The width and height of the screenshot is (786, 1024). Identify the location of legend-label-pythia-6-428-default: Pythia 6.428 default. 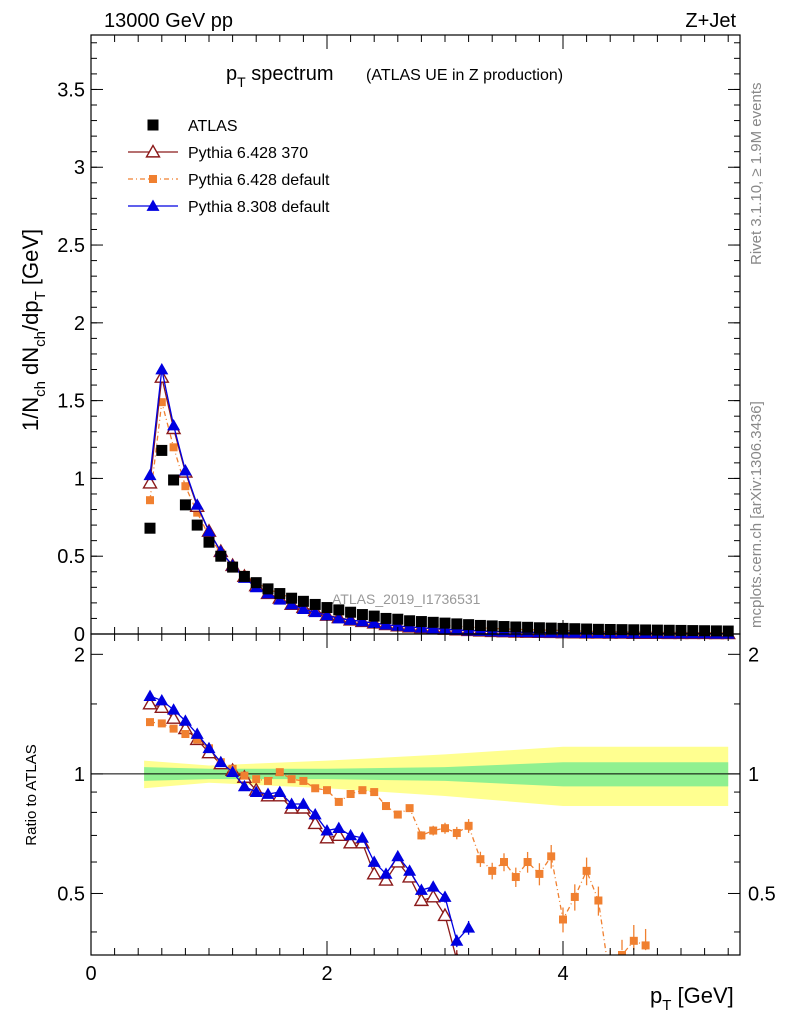
(259, 180).